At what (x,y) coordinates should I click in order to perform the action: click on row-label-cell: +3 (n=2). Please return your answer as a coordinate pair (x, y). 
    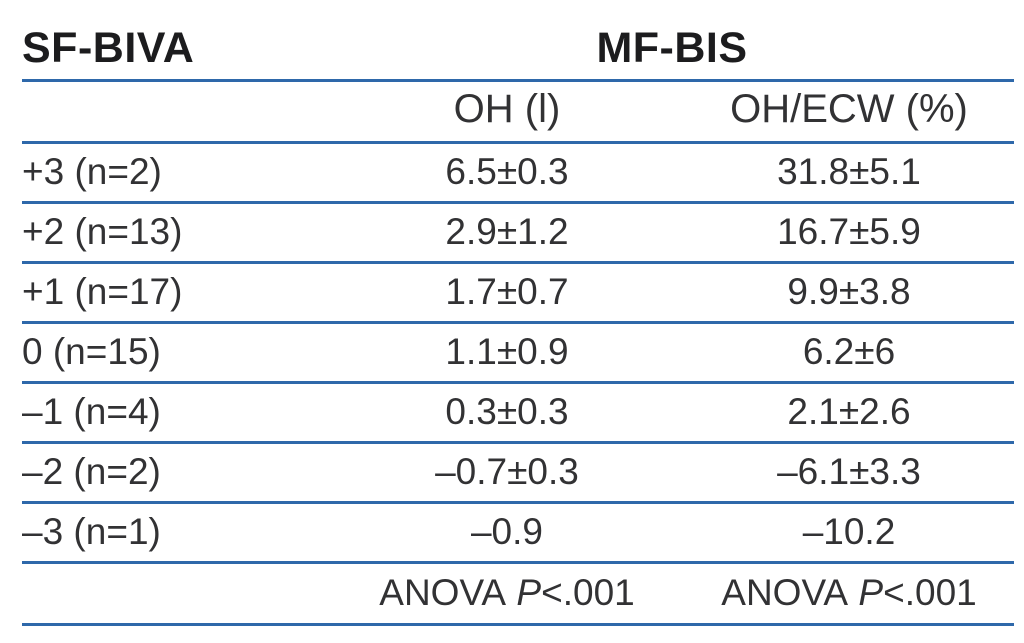
    Looking at the image, I should click on (176, 173).